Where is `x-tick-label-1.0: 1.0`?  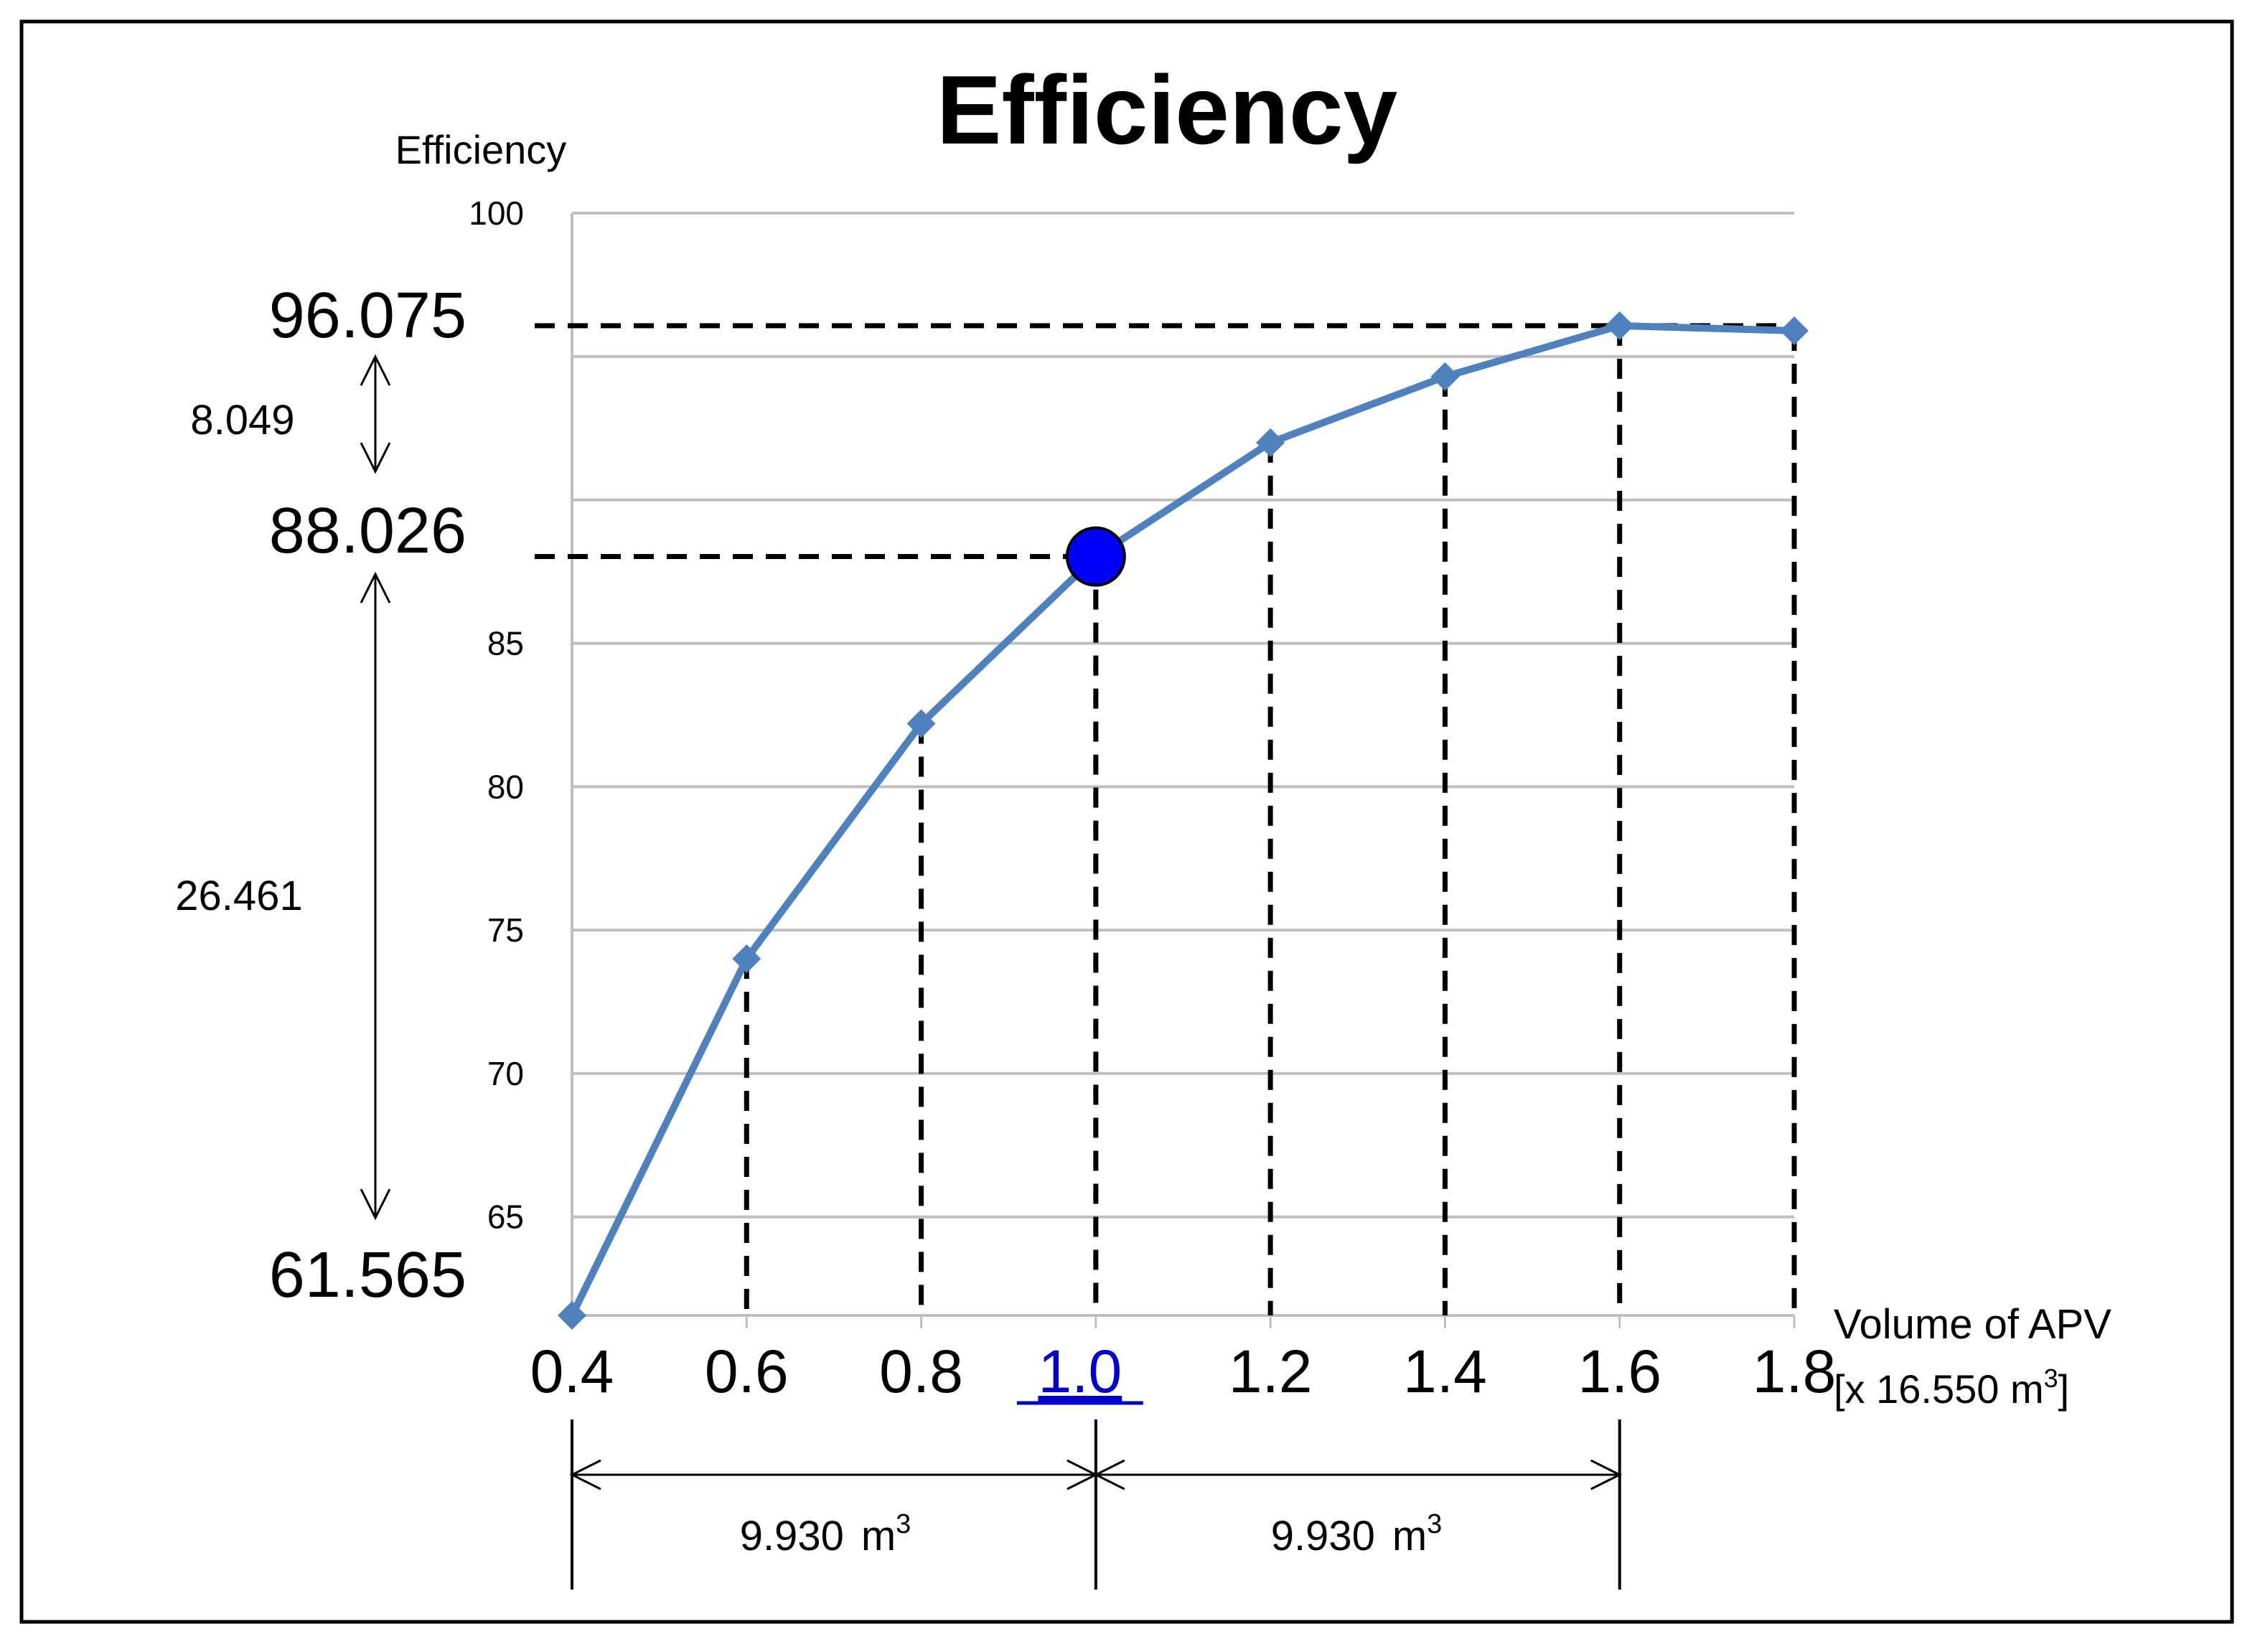 x-tick-label-1.0: 1.0 is located at coordinates (1080, 1371).